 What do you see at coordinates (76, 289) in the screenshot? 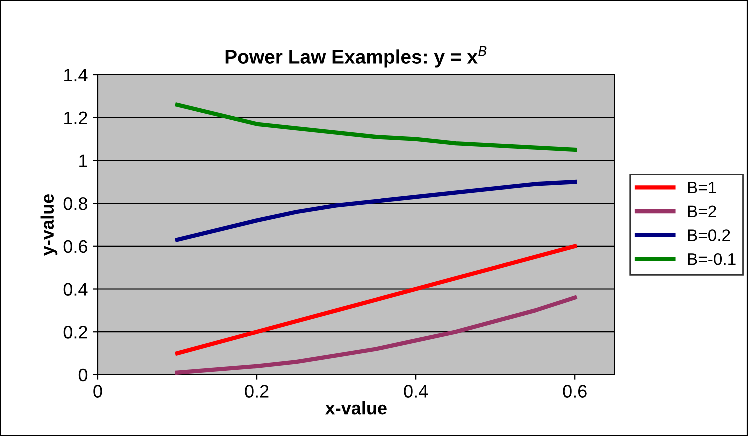
I see `y-tick-label: 0.4` at bounding box center [76, 289].